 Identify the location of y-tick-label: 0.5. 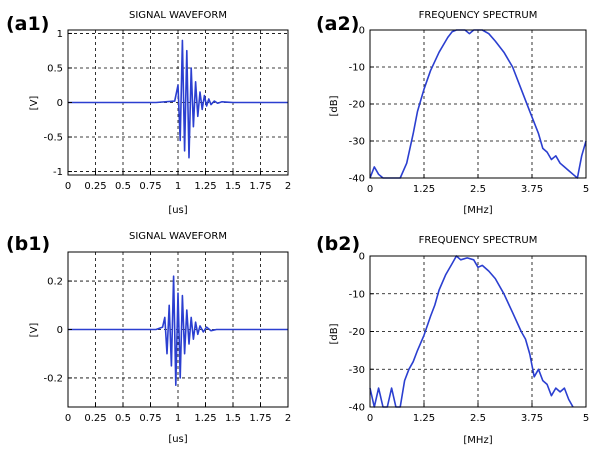
(55, 68).